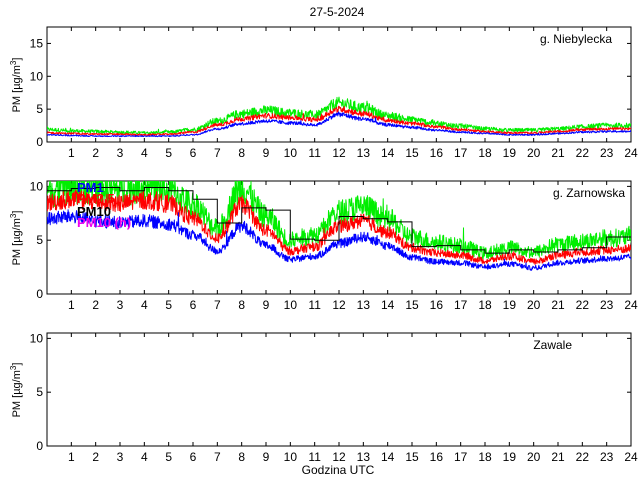 The image size is (640, 480). Describe the element at coordinates (552, 345) in the screenshot. I see `station-label: Zawale` at that location.